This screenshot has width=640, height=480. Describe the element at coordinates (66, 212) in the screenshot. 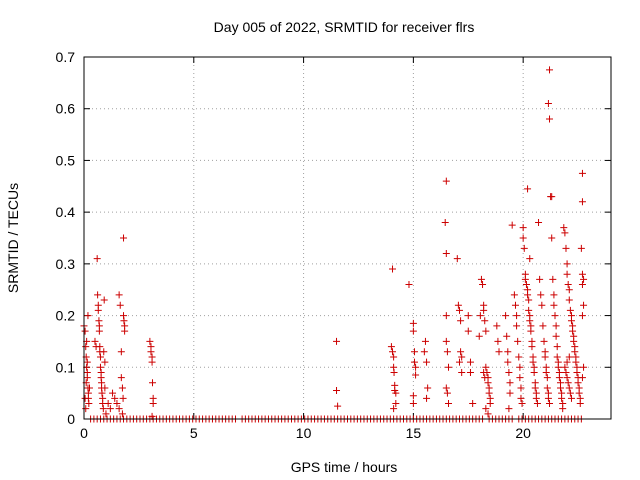

I see `y-tick-label: 0.4` at that location.